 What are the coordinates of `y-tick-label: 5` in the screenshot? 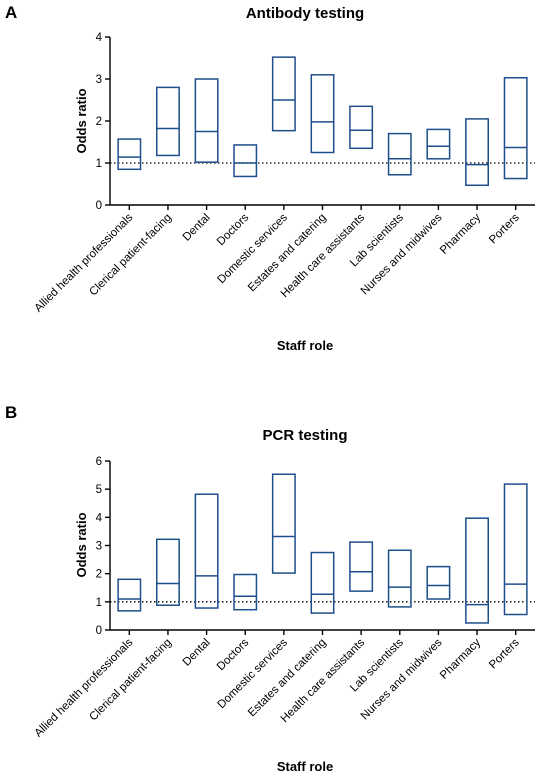 It's located at (99, 490).